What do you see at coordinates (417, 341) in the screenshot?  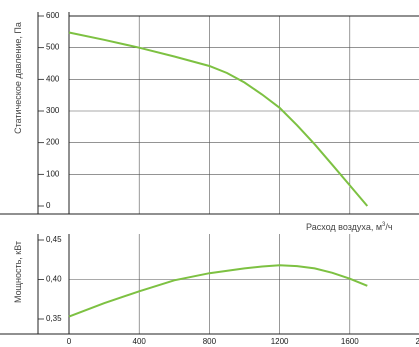 I see `flow-x-tick-label: 20` at bounding box center [417, 341].